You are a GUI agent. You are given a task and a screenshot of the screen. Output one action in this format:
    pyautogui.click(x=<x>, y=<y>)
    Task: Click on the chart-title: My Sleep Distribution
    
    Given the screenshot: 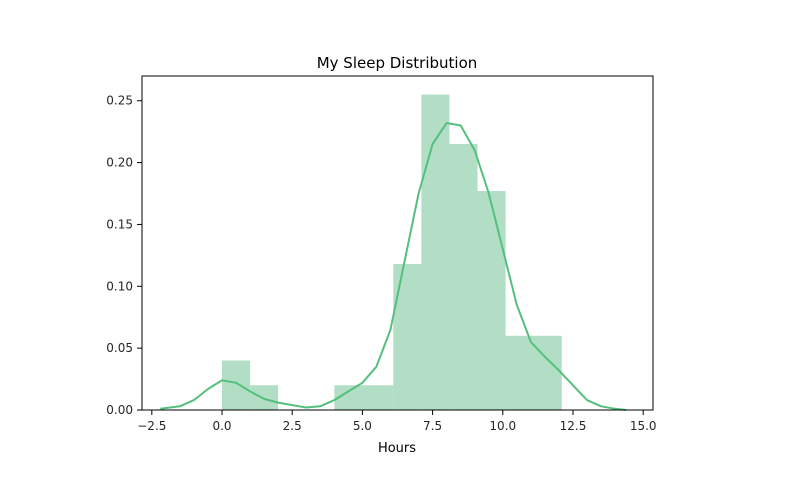 What is the action you would take?
    pyautogui.click(x=397, y=63)
    